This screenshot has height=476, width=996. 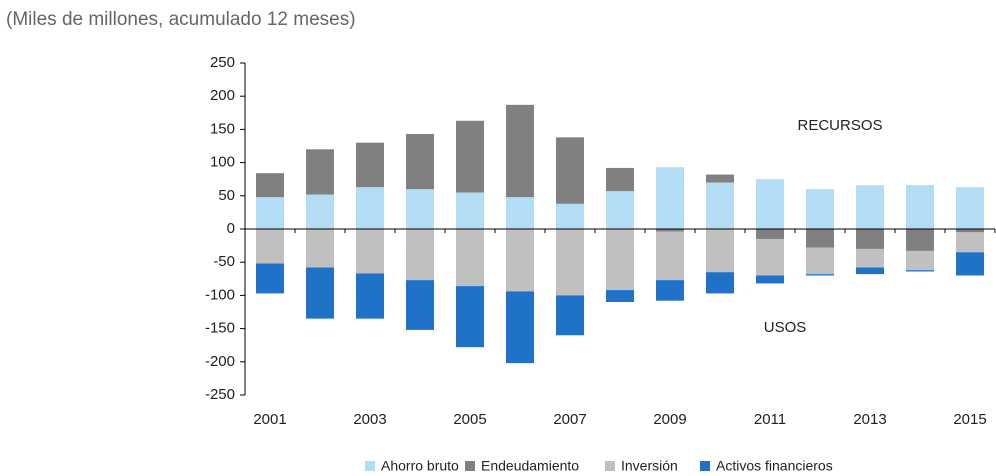 I want to click on x-tick-label: 2001, so click(x=269, y=419).